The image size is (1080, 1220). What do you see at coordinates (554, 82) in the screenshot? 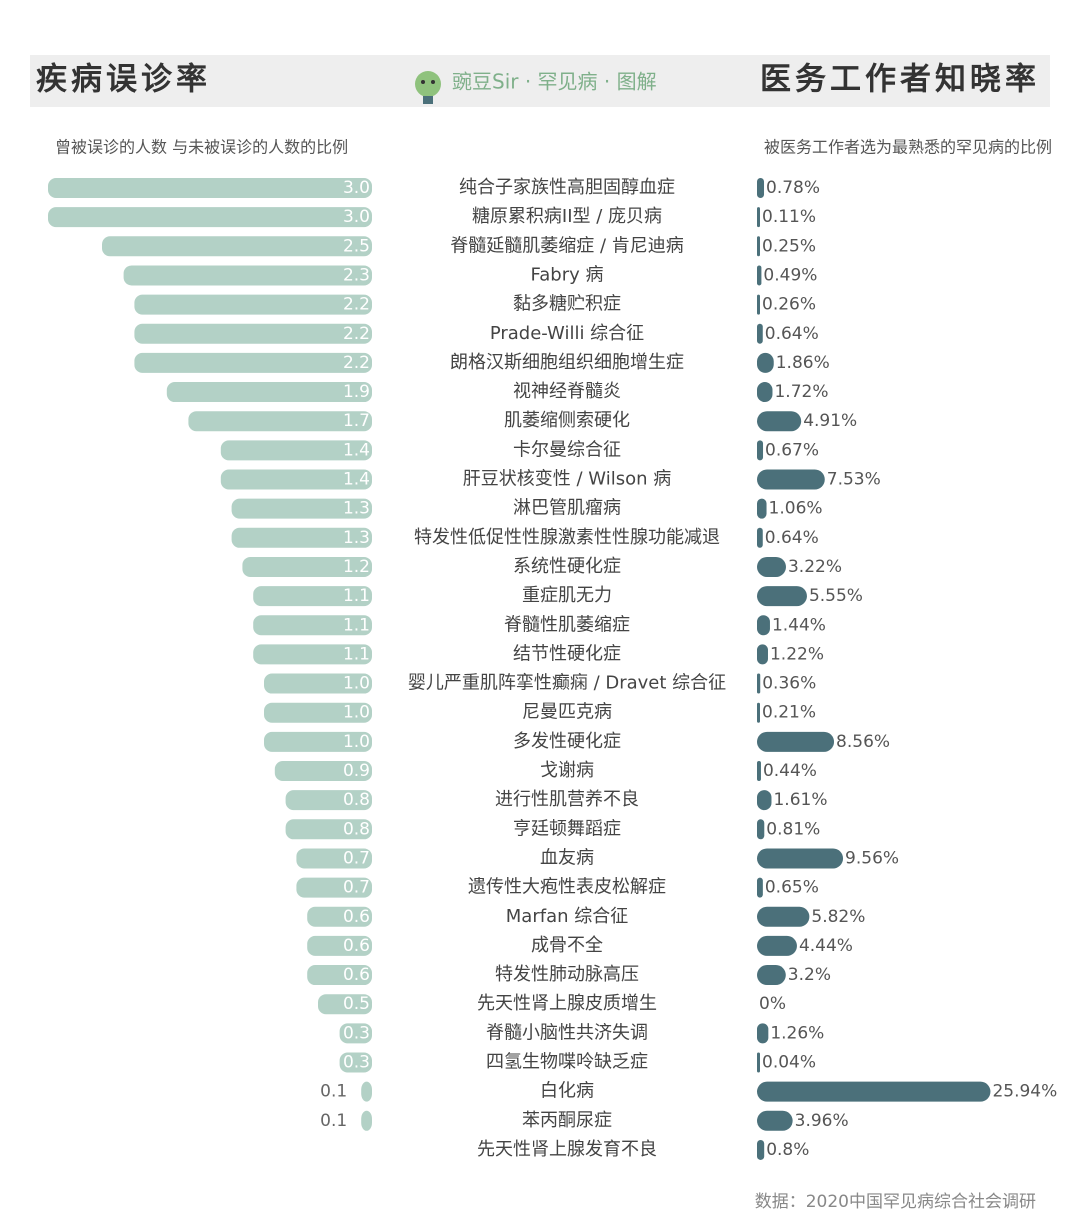
I see `brand: 豌豆Sir · 罕见病 · 图解` at bounding box center [554, 82].